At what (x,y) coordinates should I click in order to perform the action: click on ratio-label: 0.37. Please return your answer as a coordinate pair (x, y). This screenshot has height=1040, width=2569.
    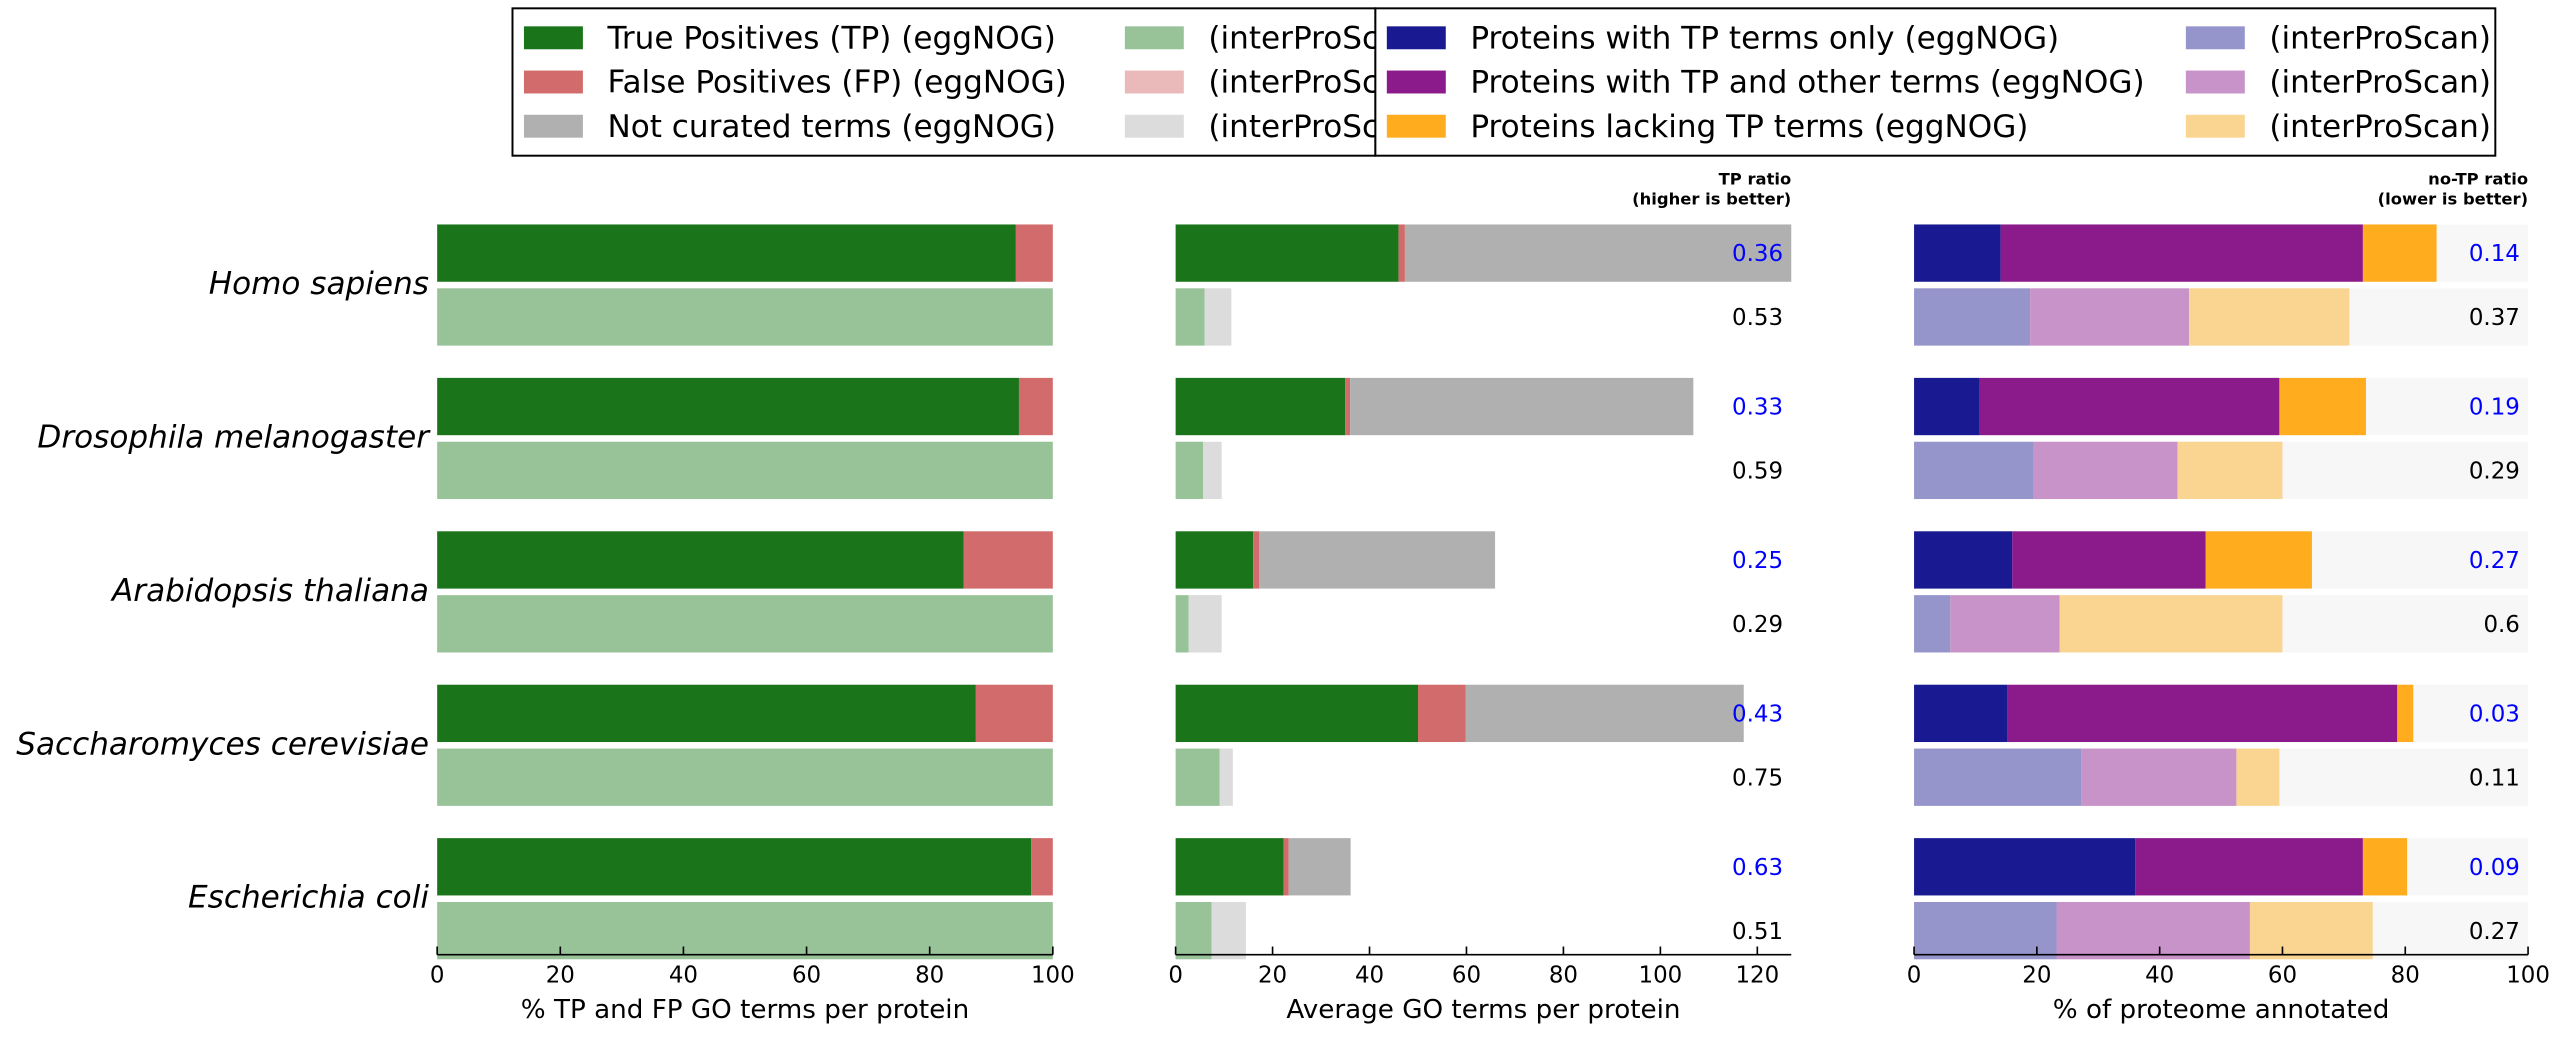
    Looking at the image, I should click on (2494, 318).